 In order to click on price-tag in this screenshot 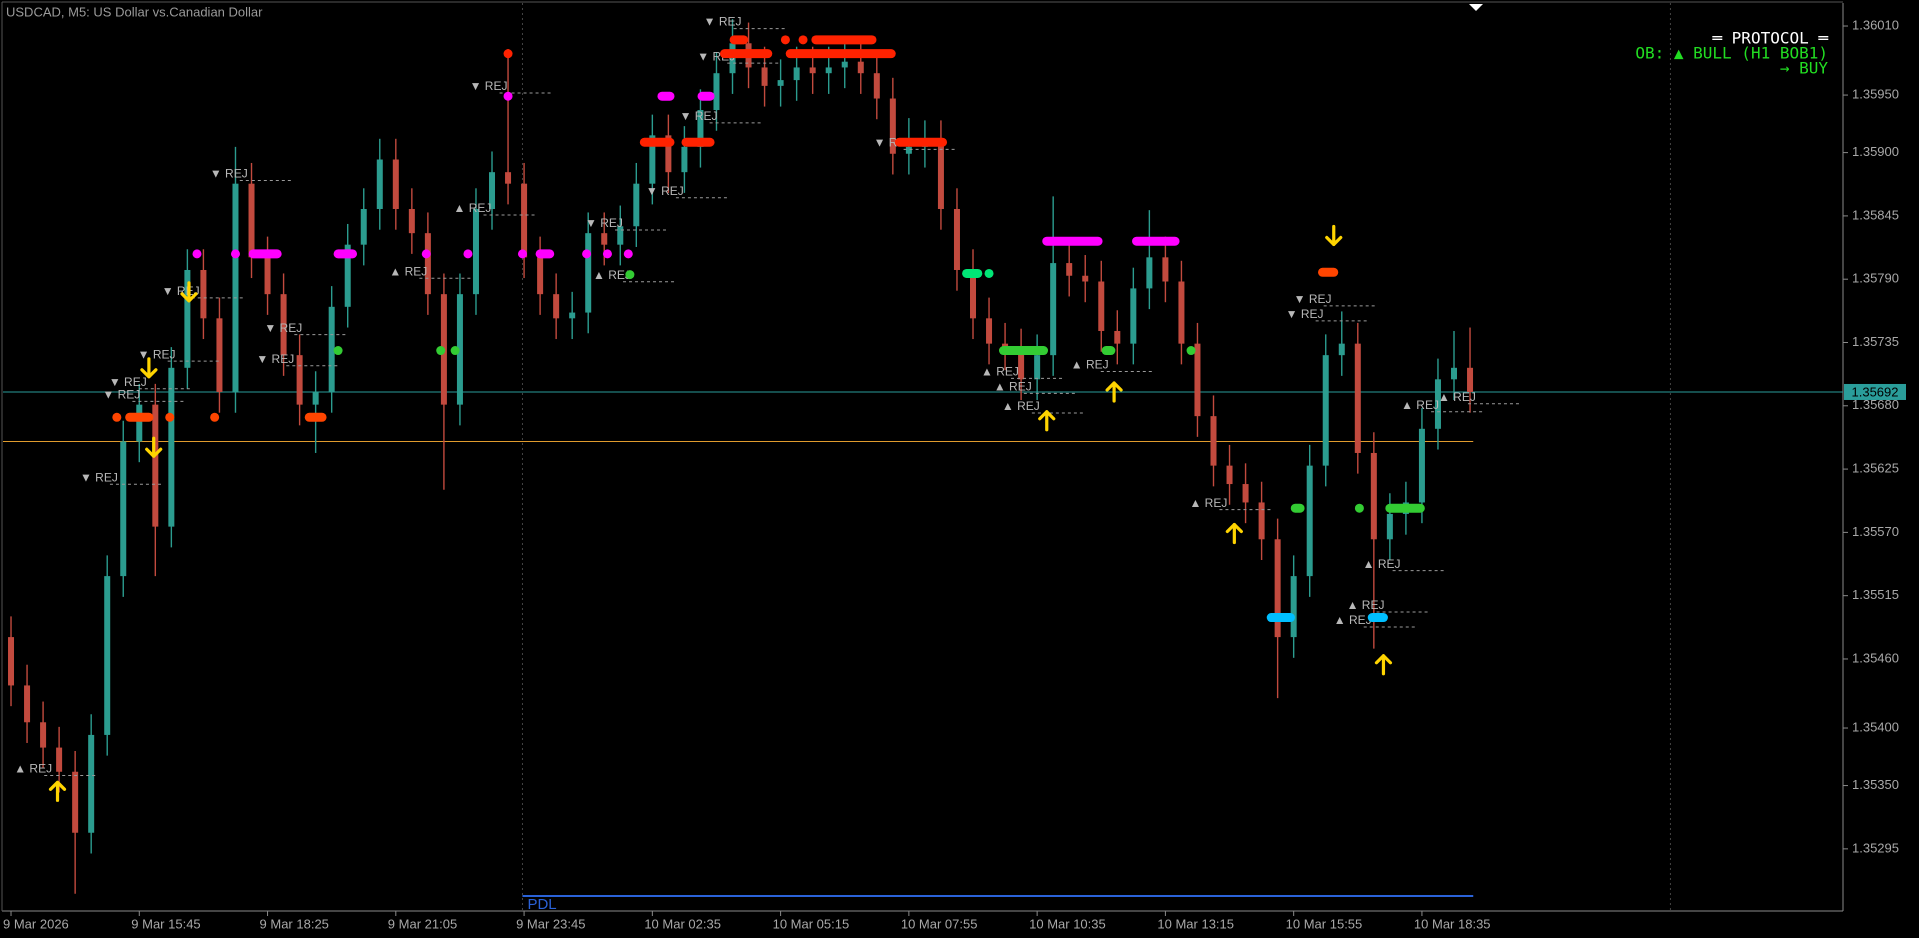, I will do `click(1875, 391)`.